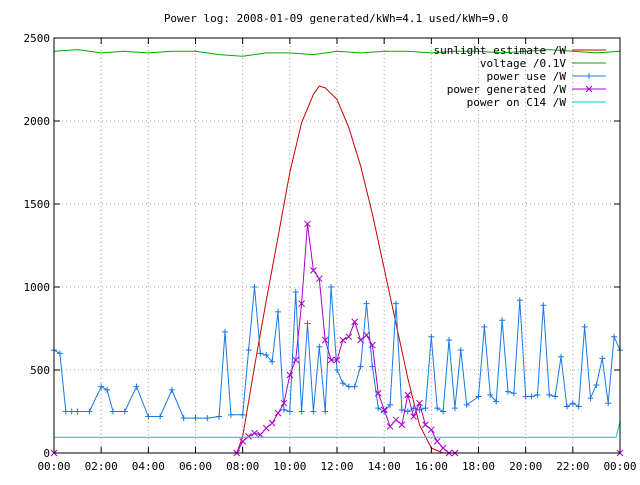 The width and height of the screenshot is (640, 485). Describe the element at coordinates (507, 89) in the screenshot. I see `legend-label: power generated /W` at that location.